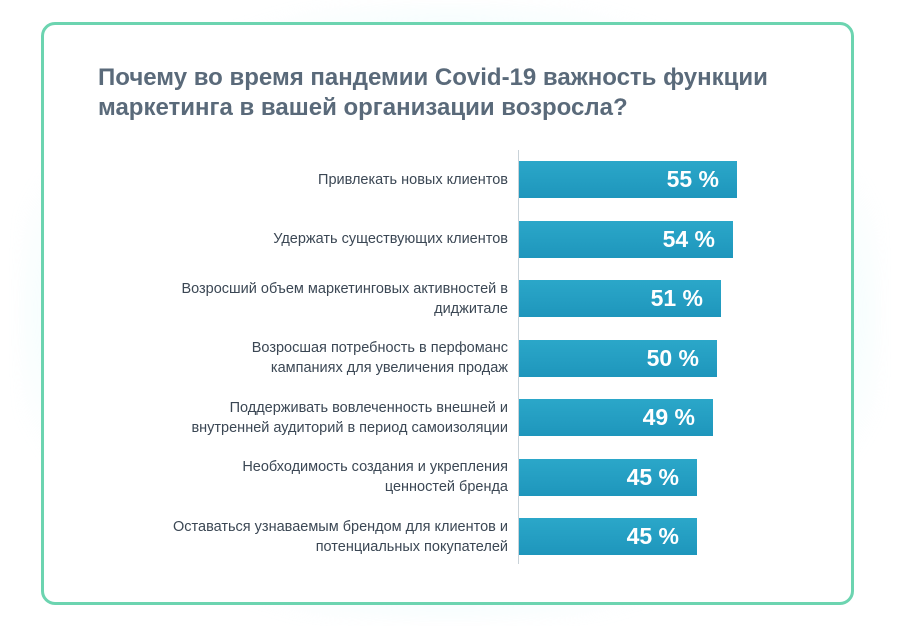 This screenshot has height=626, width=900. Describe the element at coordinates (446, 487) in the screenshot. I see `category-label-line: ценностей бренда` at that location.